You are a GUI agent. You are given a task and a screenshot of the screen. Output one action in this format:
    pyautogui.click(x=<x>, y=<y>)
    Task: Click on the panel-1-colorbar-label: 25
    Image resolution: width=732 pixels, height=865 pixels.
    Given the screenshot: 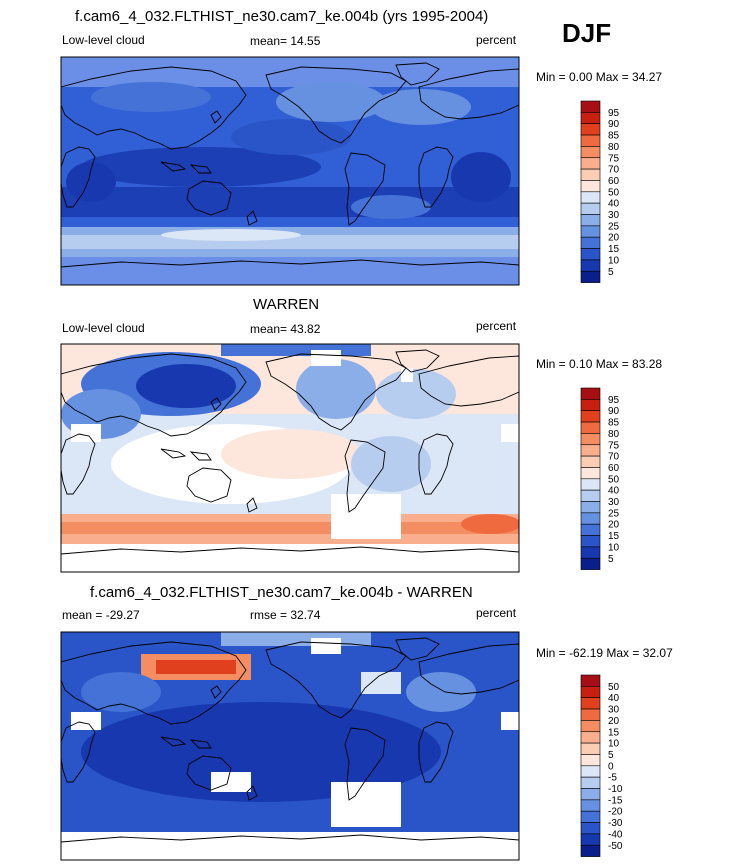 What is the action you would take?
    pyautogui.click(x=614, y=226)
    